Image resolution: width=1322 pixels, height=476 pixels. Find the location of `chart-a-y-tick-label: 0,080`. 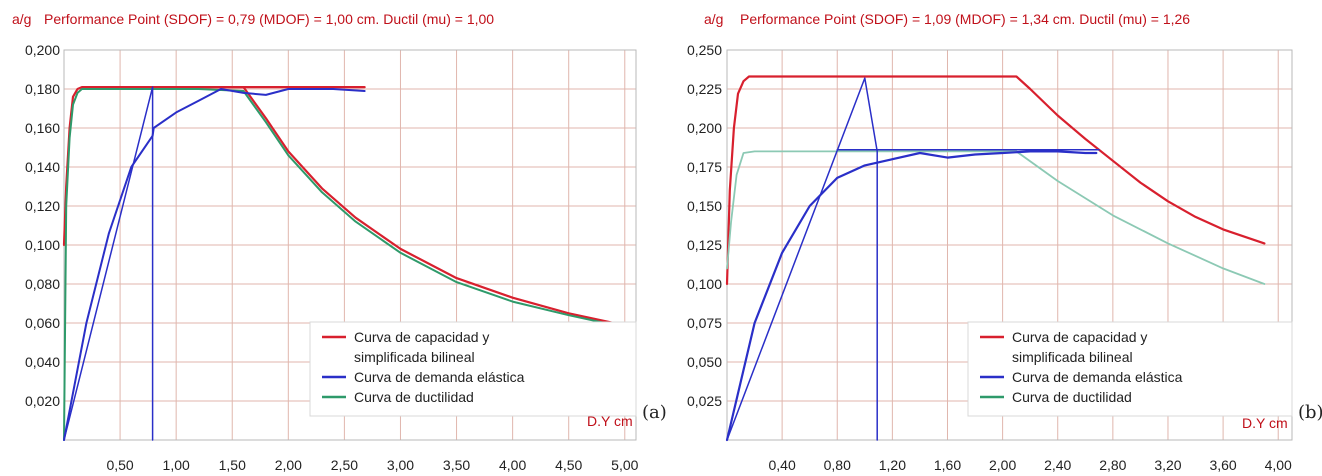

chart-a-y-tick-label: 0,080 is located at coordinates (42, 284).